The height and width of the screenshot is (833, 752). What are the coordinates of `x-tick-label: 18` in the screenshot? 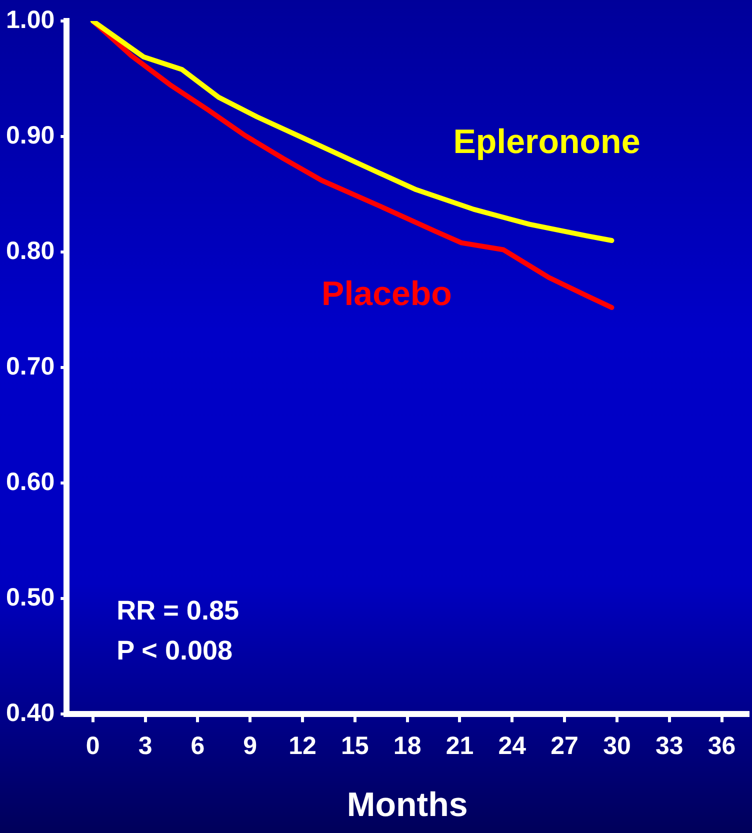 It's located at (407, 746).